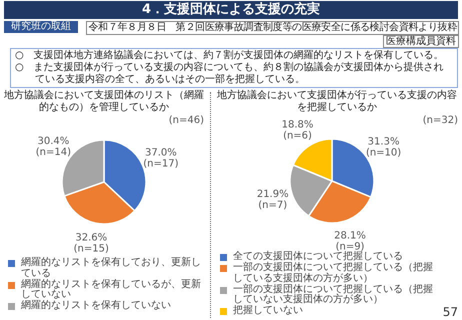  Describe the element at coordinates (384, 147) in the screenshot. I see `data-label: 31.3% (n=10)` at that location.